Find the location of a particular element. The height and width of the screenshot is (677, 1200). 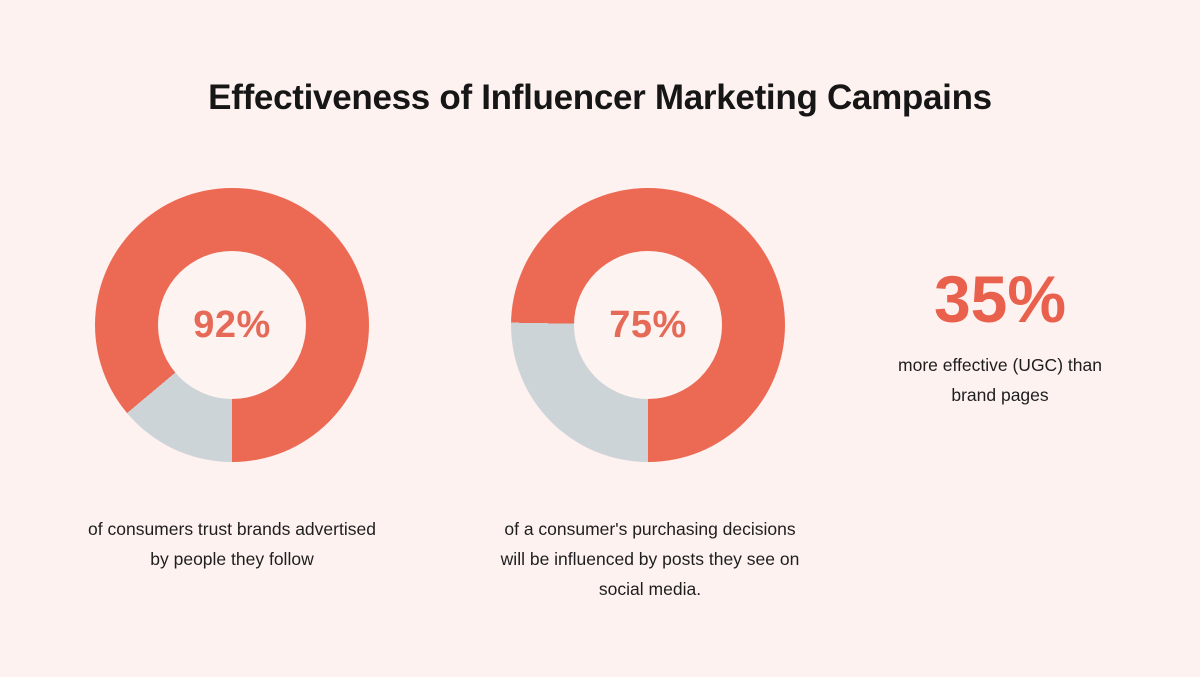

donut-hole-75: 75% is located at coordinates (648, 325).